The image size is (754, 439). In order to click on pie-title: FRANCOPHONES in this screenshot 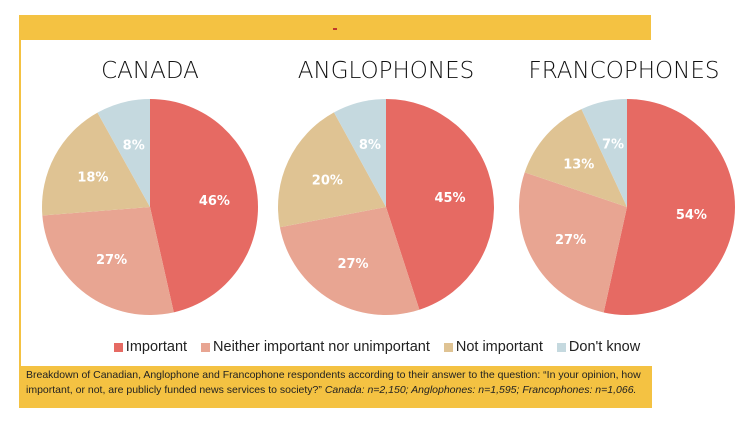, I will do `click(624, 71)`.